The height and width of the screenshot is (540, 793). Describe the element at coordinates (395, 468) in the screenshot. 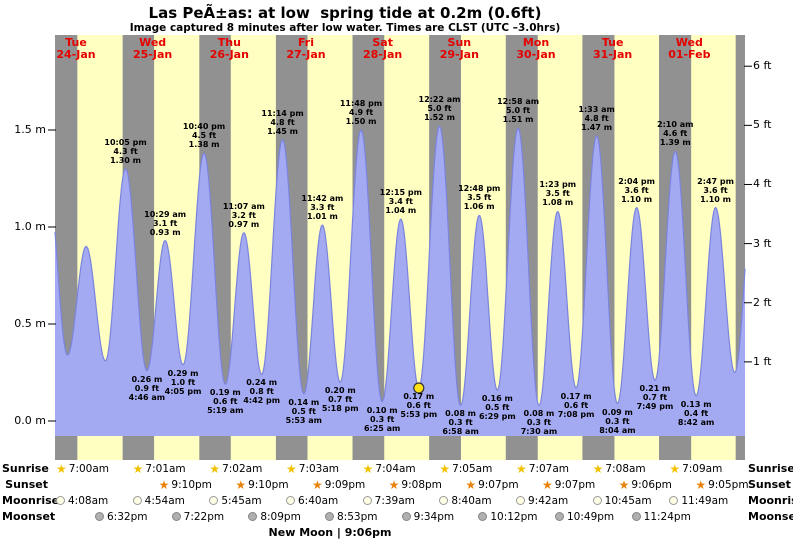

I see `sunrise-time: 7:04am` at that location.